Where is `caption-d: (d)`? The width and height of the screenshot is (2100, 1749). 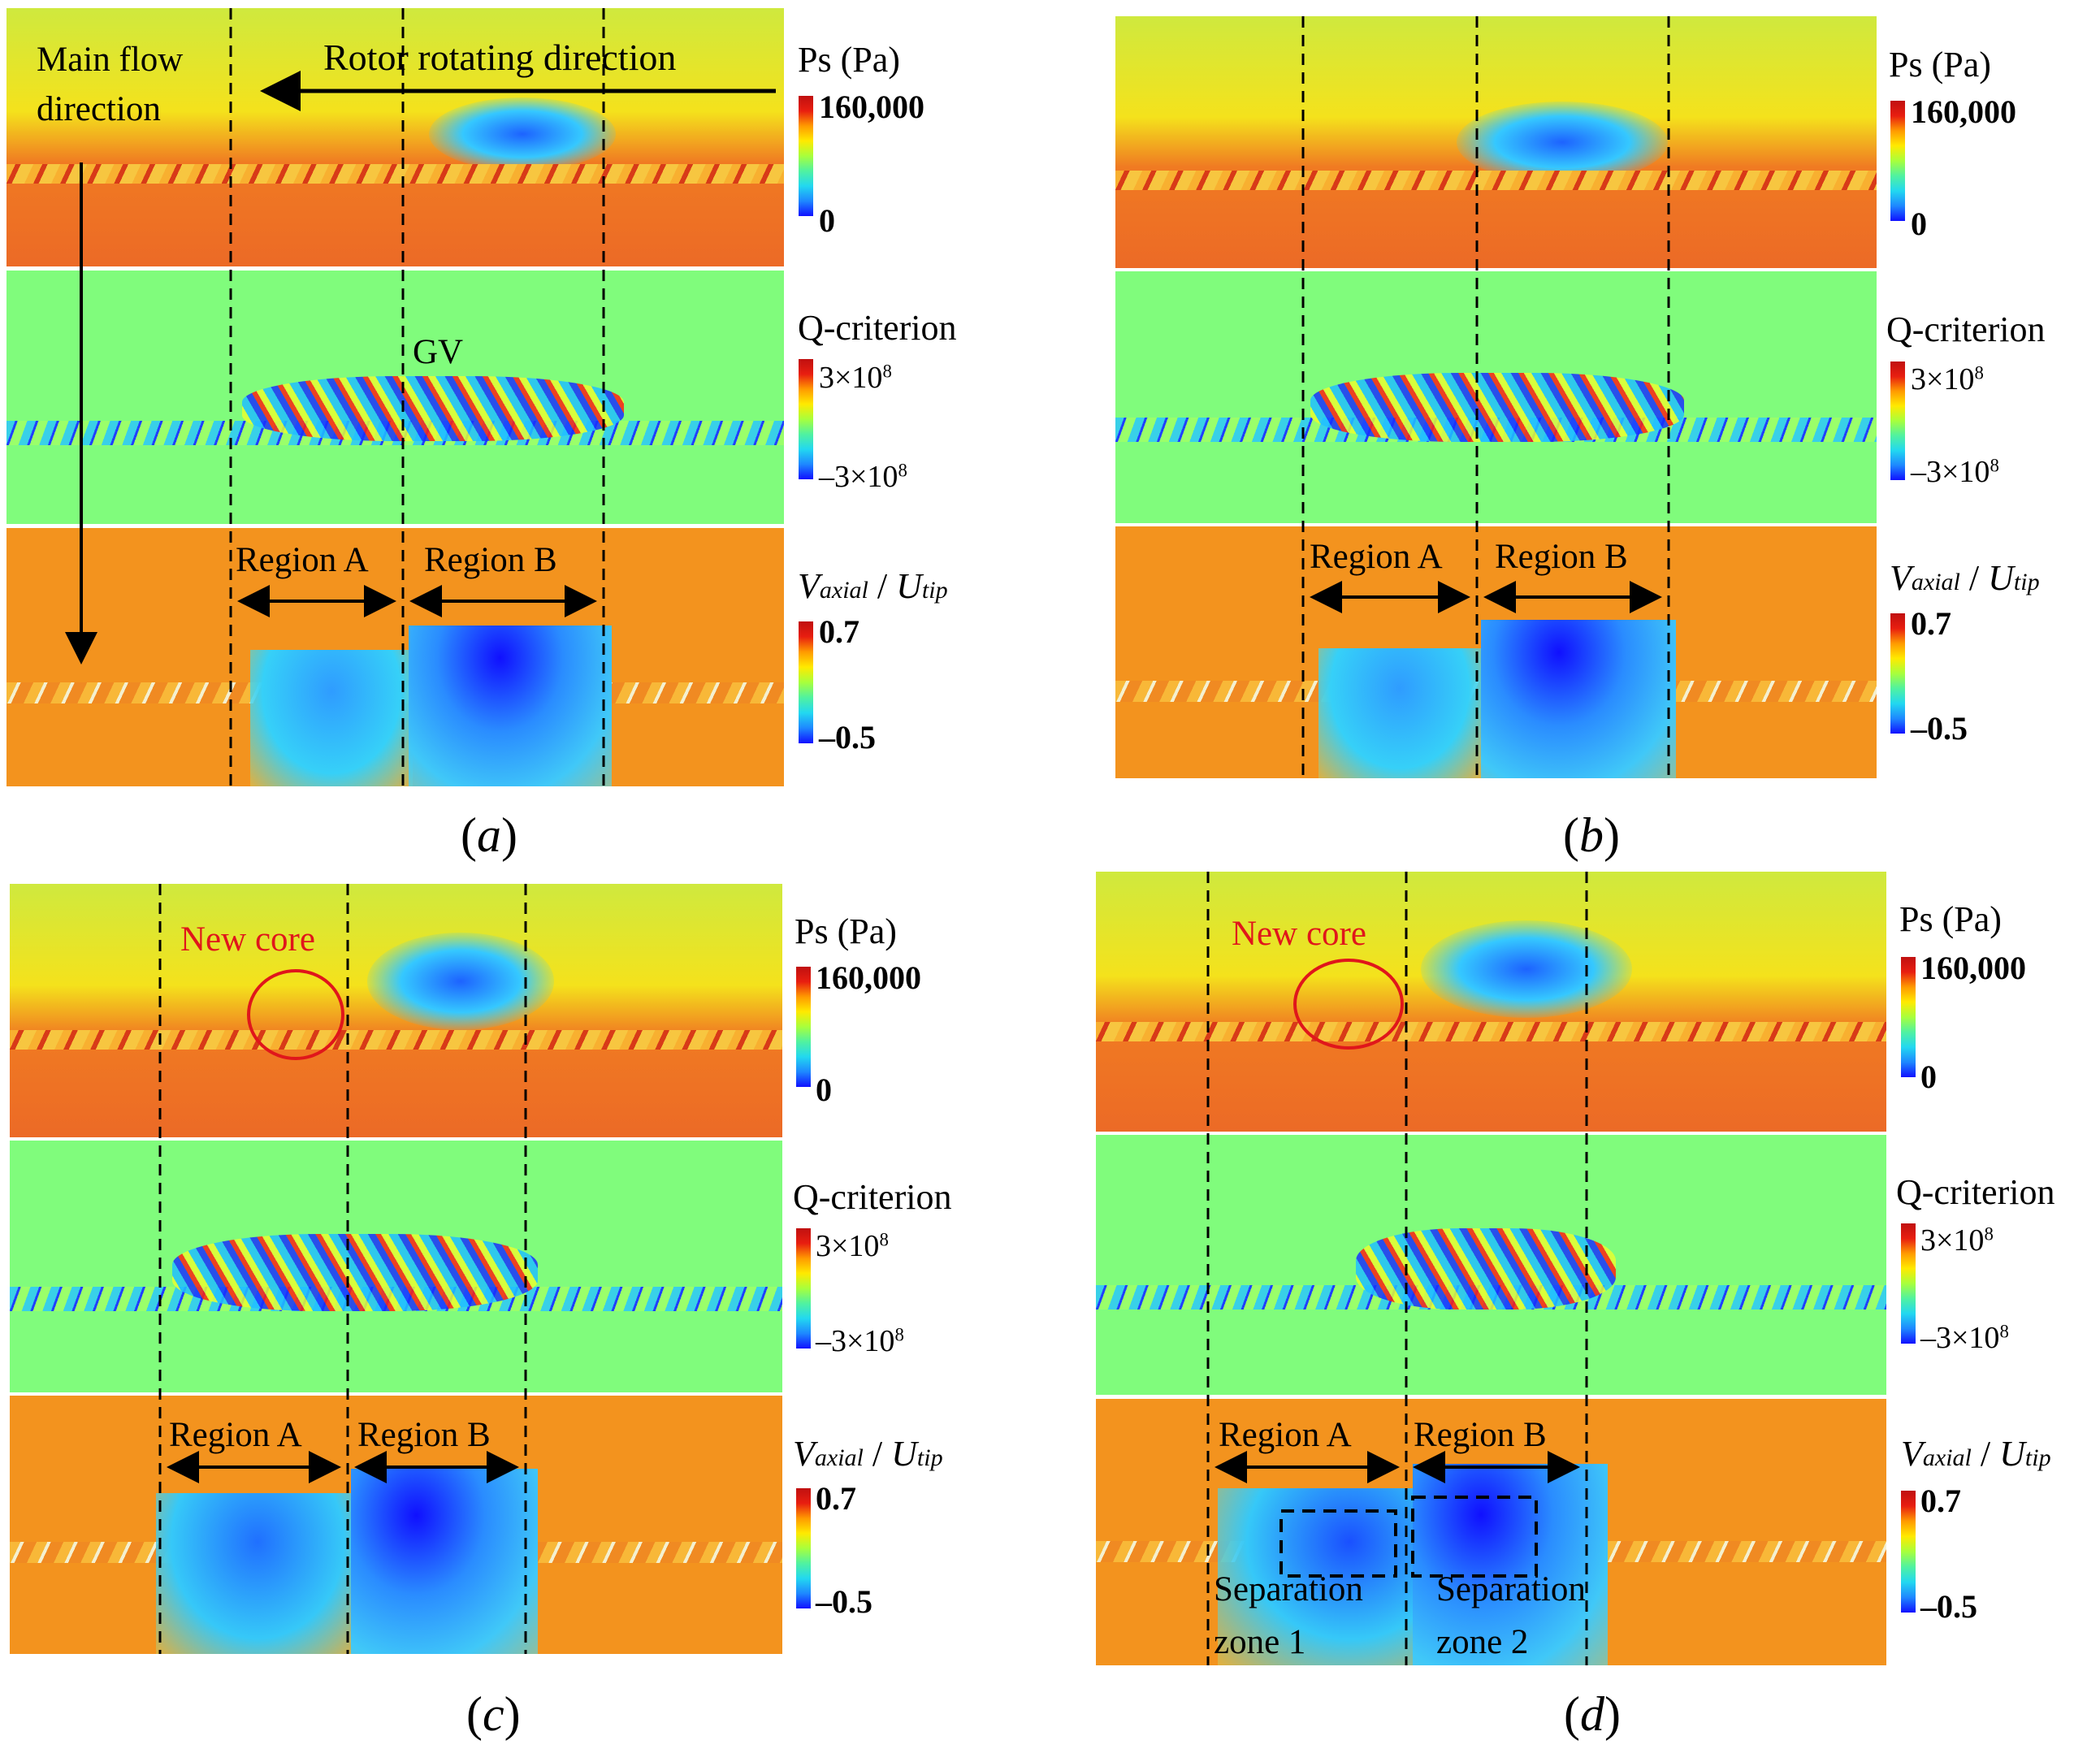
caption-d: (d) is located at coordinates (1593, 1714).